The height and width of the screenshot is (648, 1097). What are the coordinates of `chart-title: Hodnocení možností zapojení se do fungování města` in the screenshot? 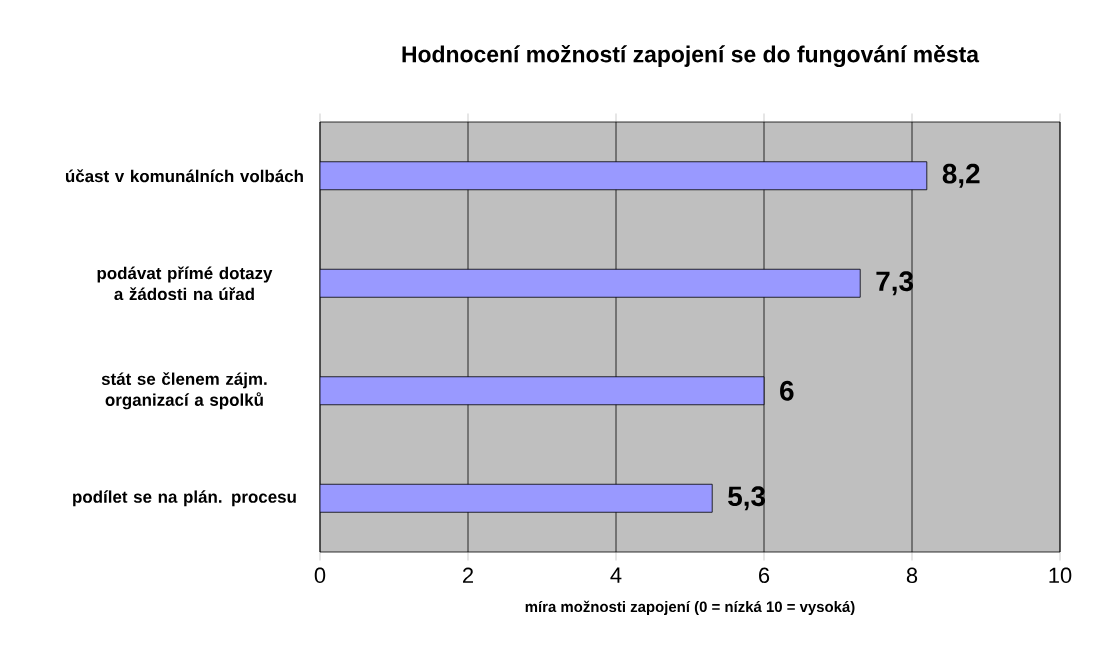 It's located at (691, 56).